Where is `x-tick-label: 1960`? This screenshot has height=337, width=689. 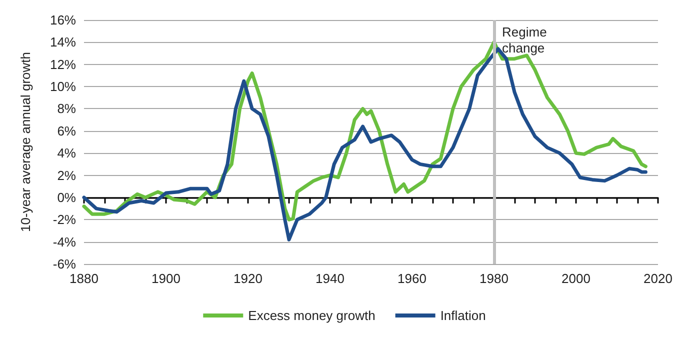 x-tick-label: 1960 is located at coordinates (412, 278).